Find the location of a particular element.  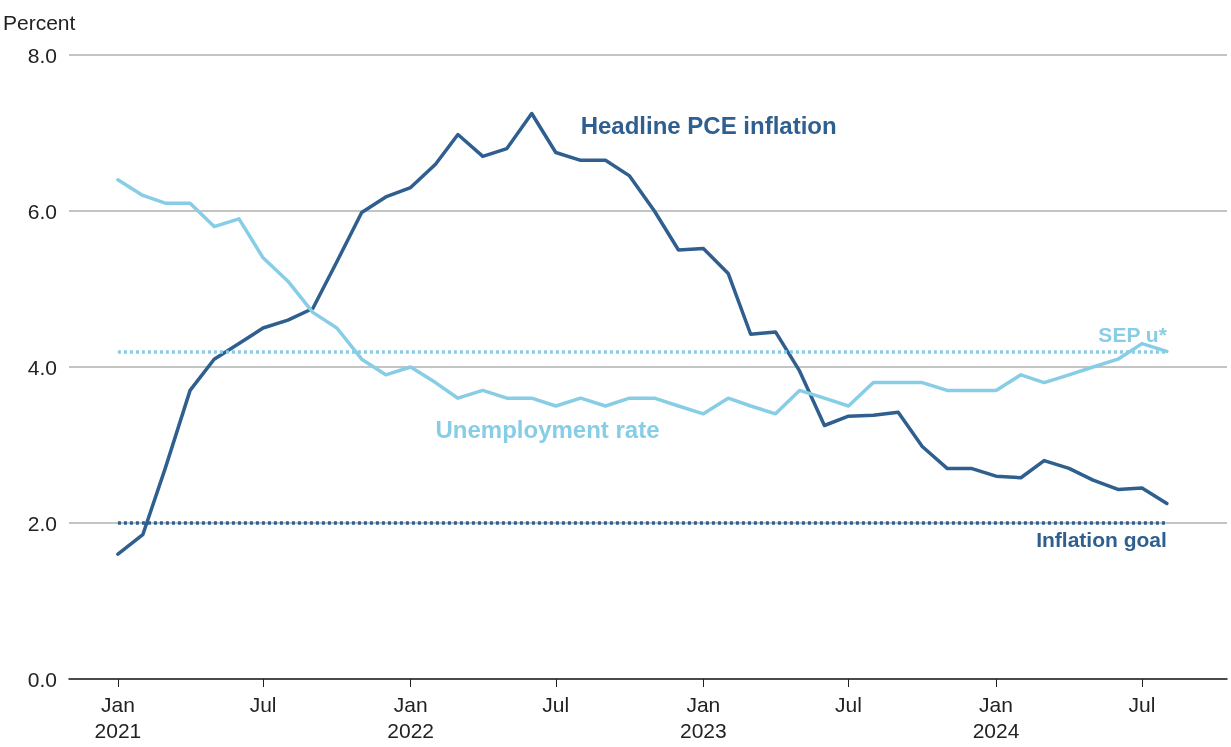

y-tick-label: 4.0 is located at coordinates (42, 367).